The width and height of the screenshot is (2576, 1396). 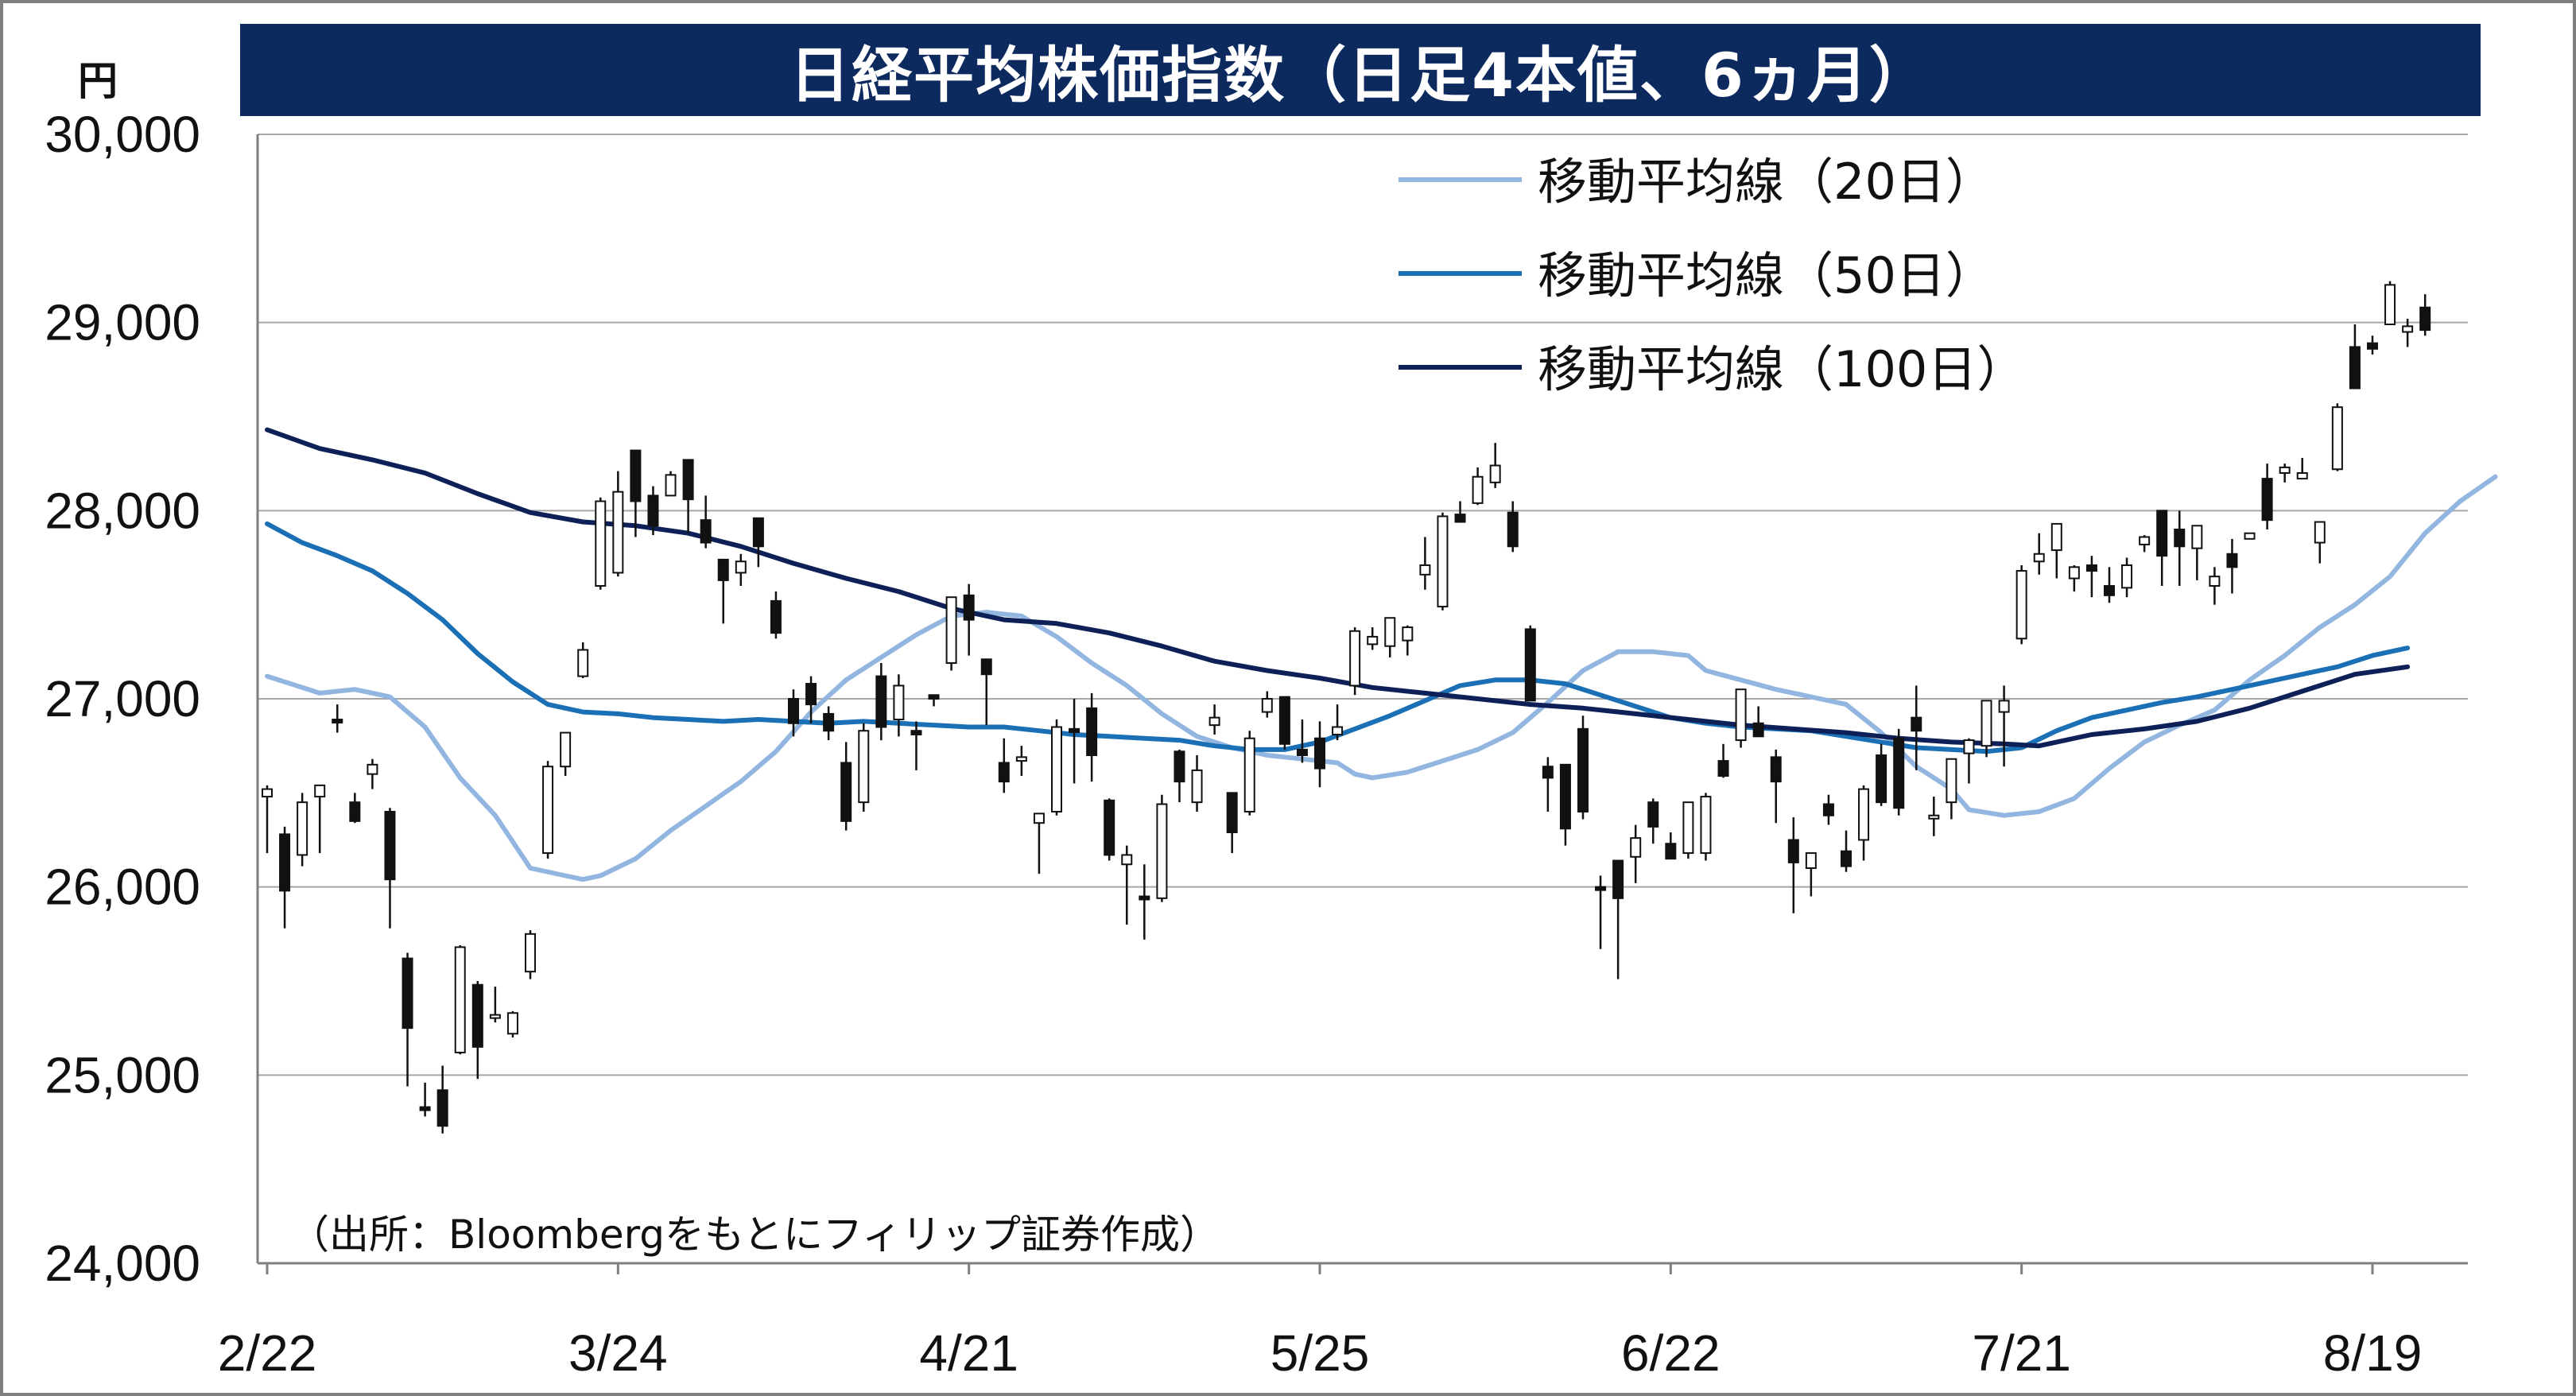 What do you see at coordinates (1782, 369) in the screenshot?
I see `legend-label-3: 移動平均線（100日）` at bounding box center [1782, 369].